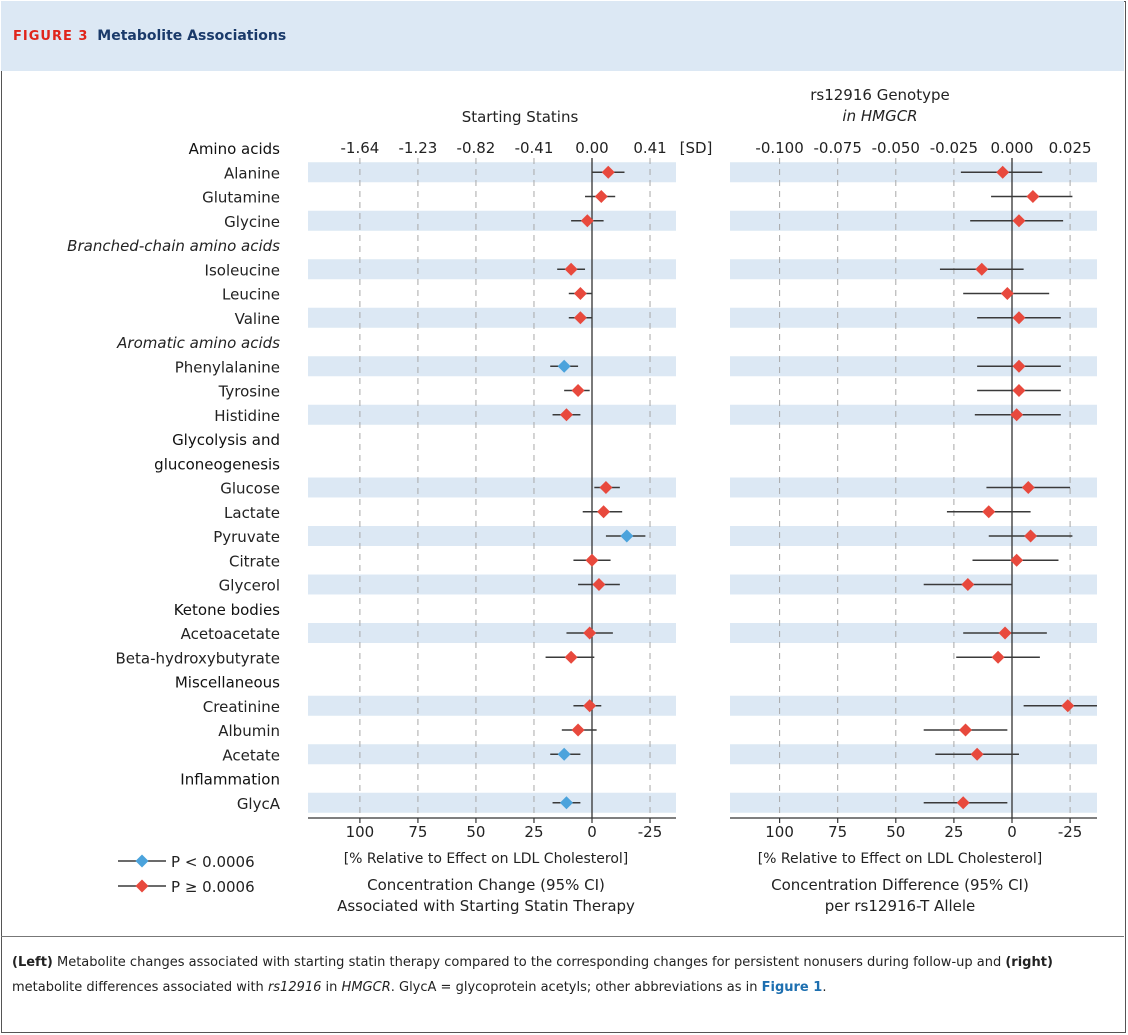 Image resolution: width=1128 pixels, height=1035 pixels. Describe the element at coordinates (247, 416) in the screenshot. I see `row-label: Histidine` at that location.